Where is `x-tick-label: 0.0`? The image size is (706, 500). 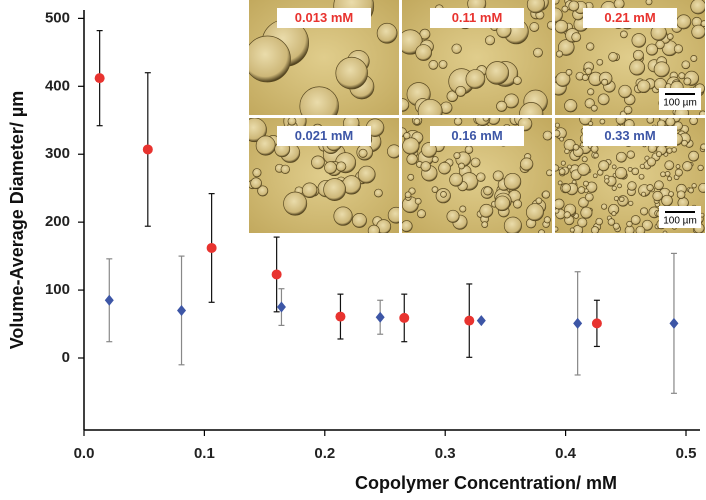
x-tick-label: 0.0 is located at coordinates (84, 453).